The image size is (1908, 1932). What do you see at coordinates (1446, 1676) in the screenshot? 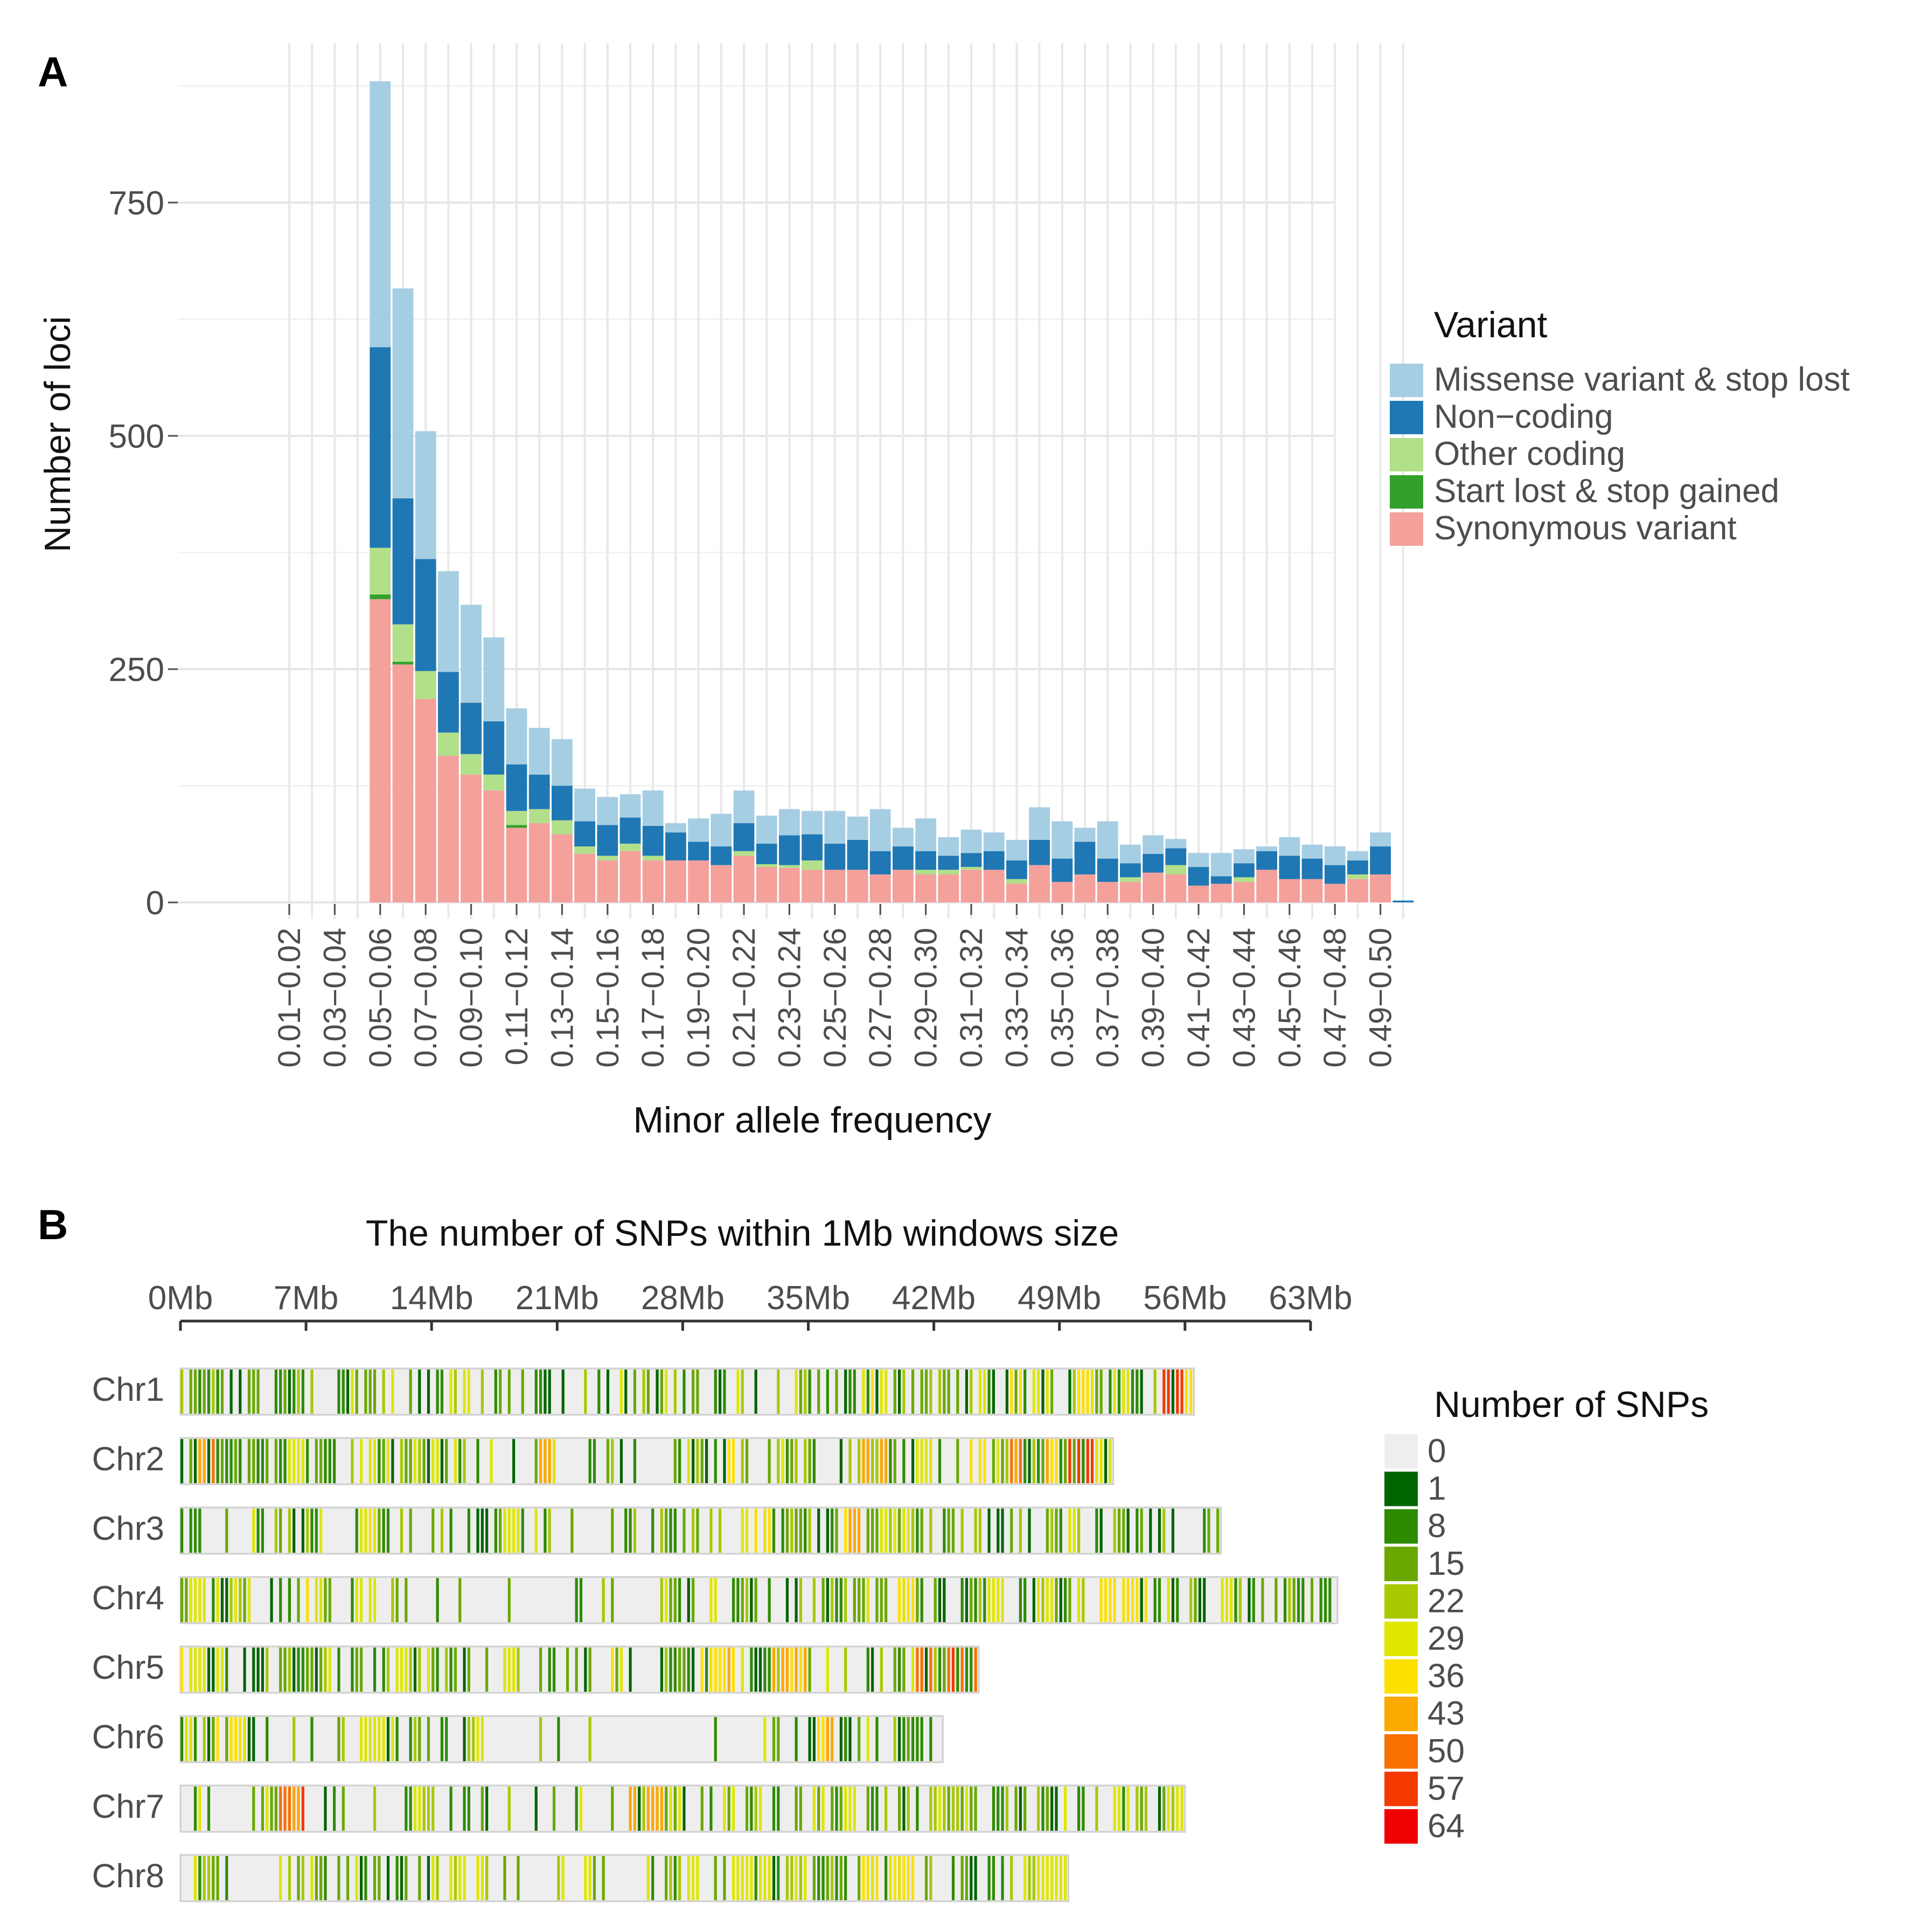
I see `legend-label: 36` at bounding box center [1446, 1676].